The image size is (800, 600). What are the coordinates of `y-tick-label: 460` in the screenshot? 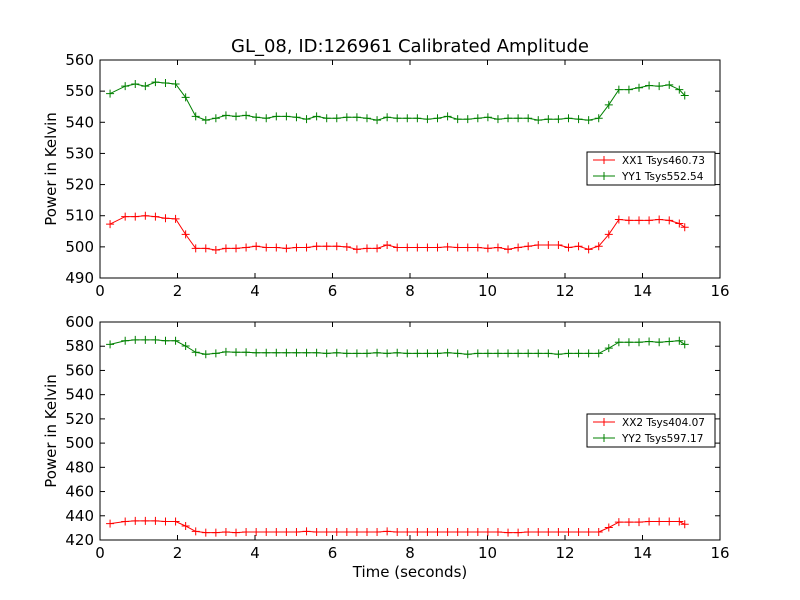 It's located at (79, 492).